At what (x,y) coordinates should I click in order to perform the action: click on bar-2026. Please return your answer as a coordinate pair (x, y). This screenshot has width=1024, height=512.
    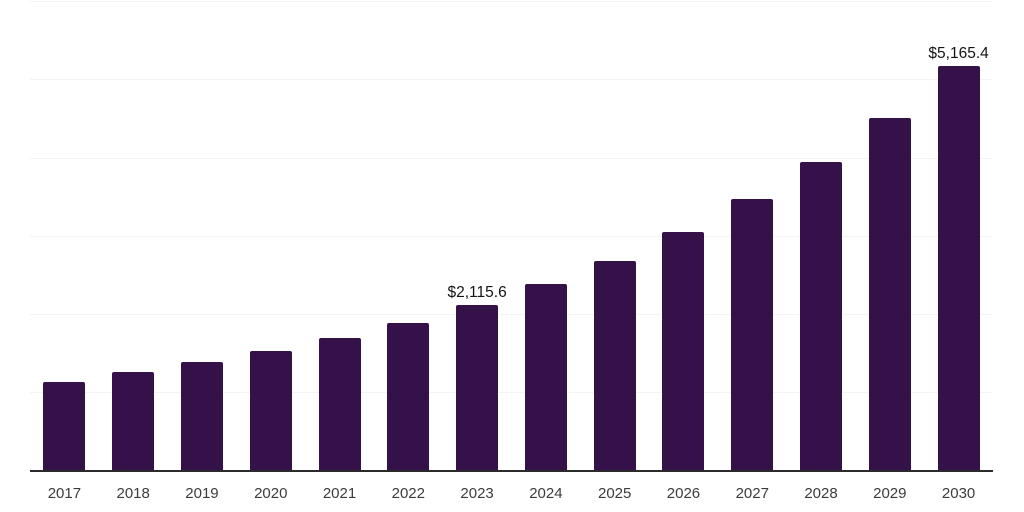
    Looking at the image, I should click on (683, 351).